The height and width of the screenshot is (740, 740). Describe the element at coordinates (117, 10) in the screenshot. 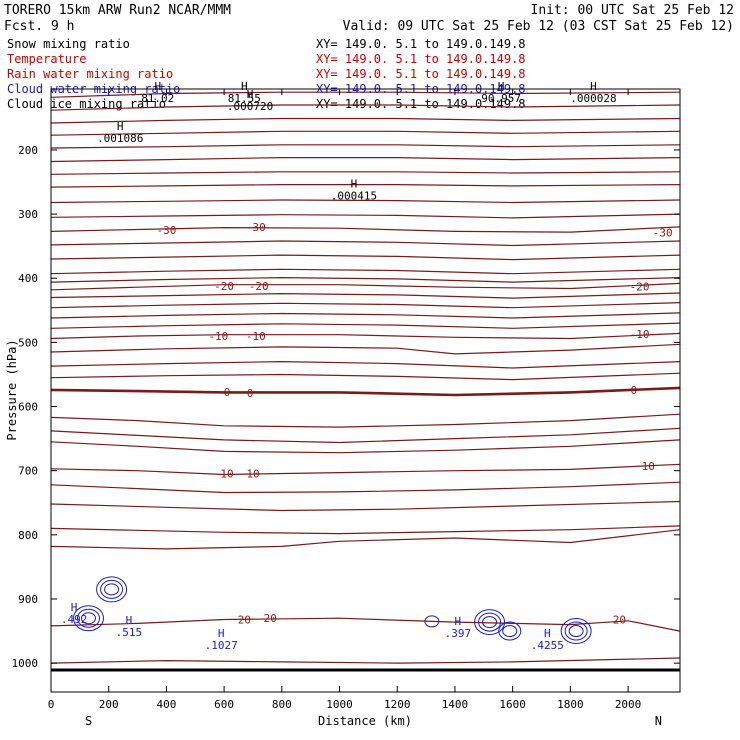

I see `chart-title: TORERO 15km ARW Run2 NCAR/MMM` at that location.